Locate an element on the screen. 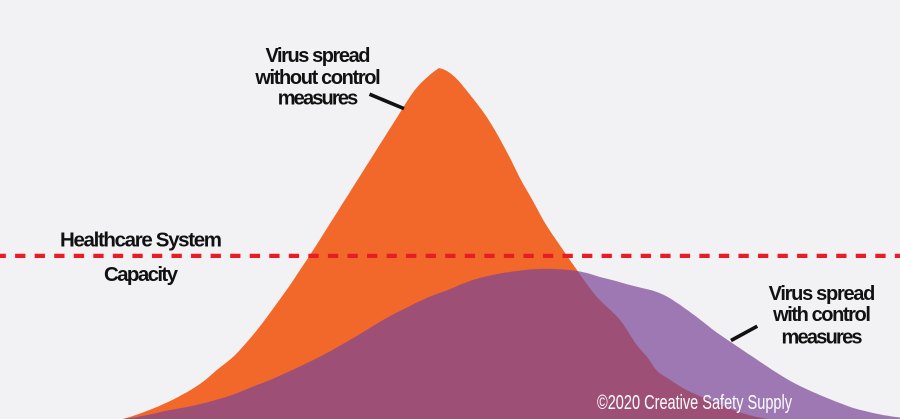 This screenshot has height=419, width=900. svg-text: Healthcare System is located at coordinates (141, 240).